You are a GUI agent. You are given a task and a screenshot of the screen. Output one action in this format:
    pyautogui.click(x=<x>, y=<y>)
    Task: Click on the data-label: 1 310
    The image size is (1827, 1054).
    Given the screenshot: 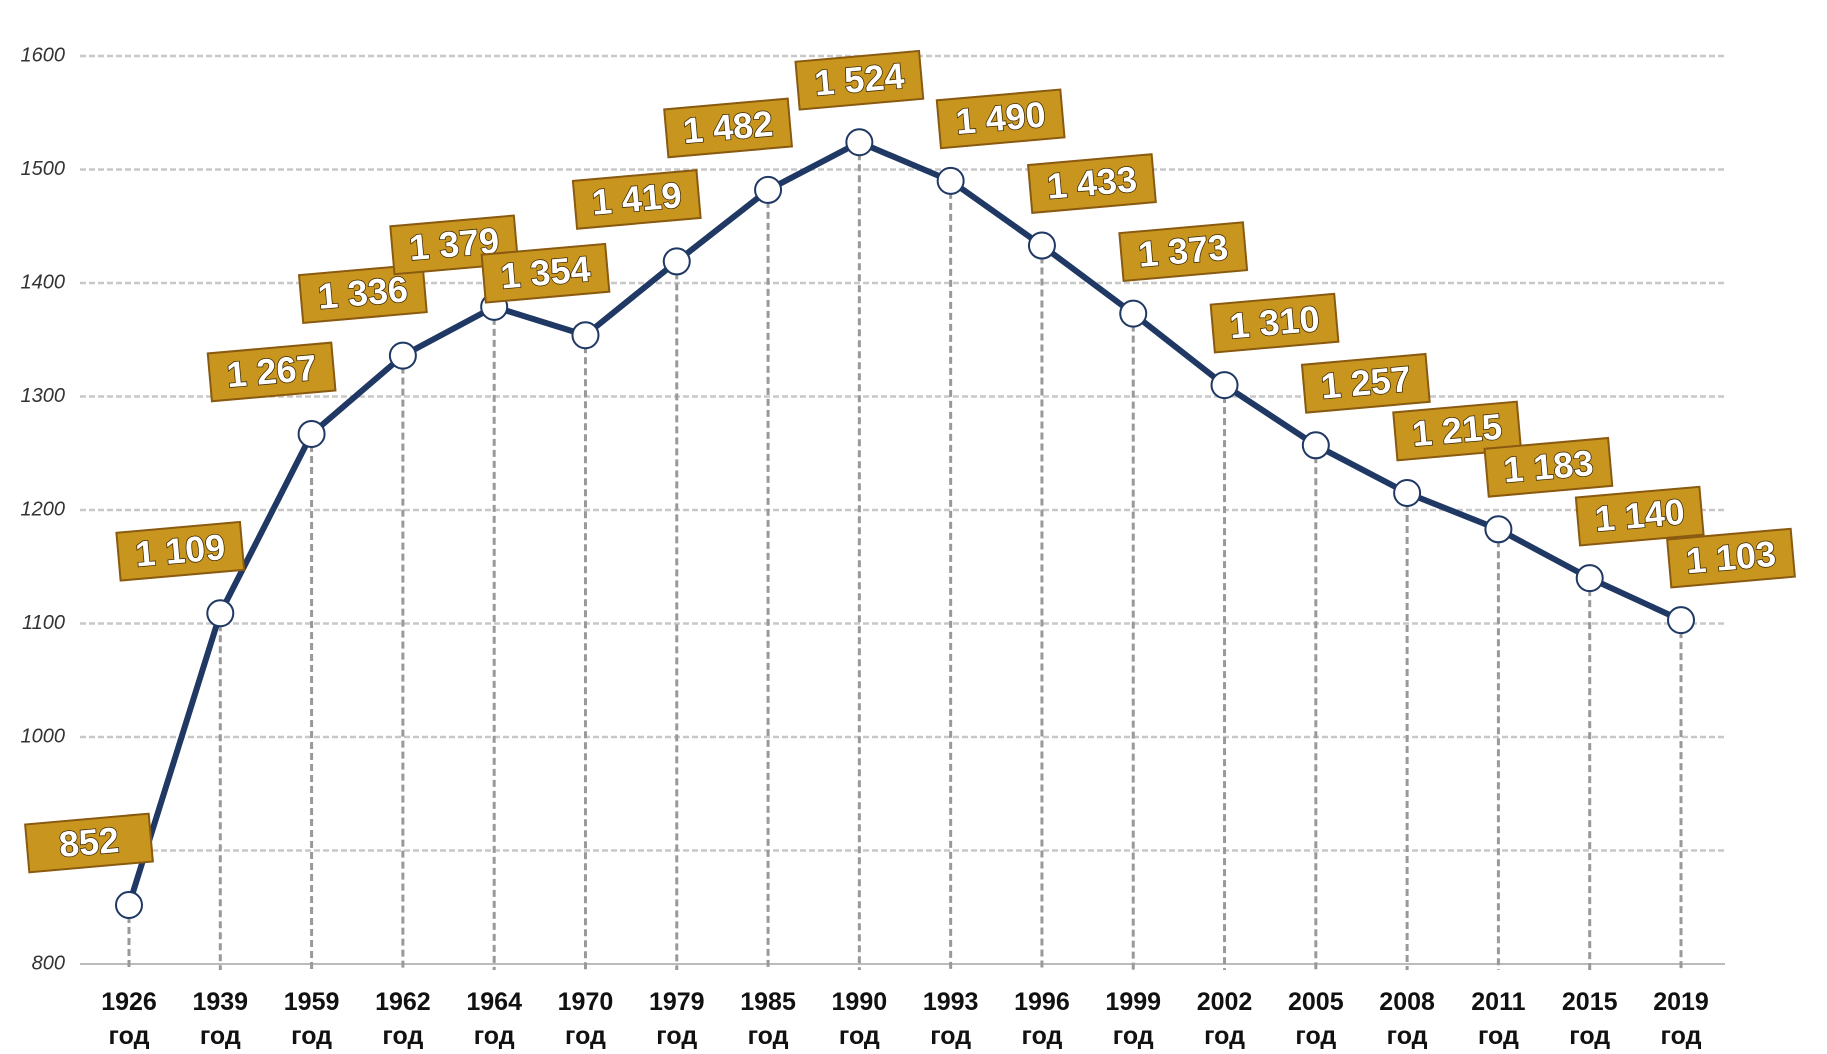 What is the action you would take?
    pyautogui.click(x=1274, y=322)
    